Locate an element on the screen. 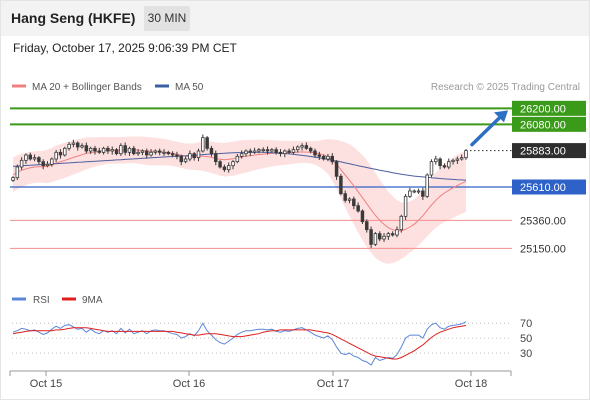  level-label: 25610.00 is located at coordinates (543, 188).